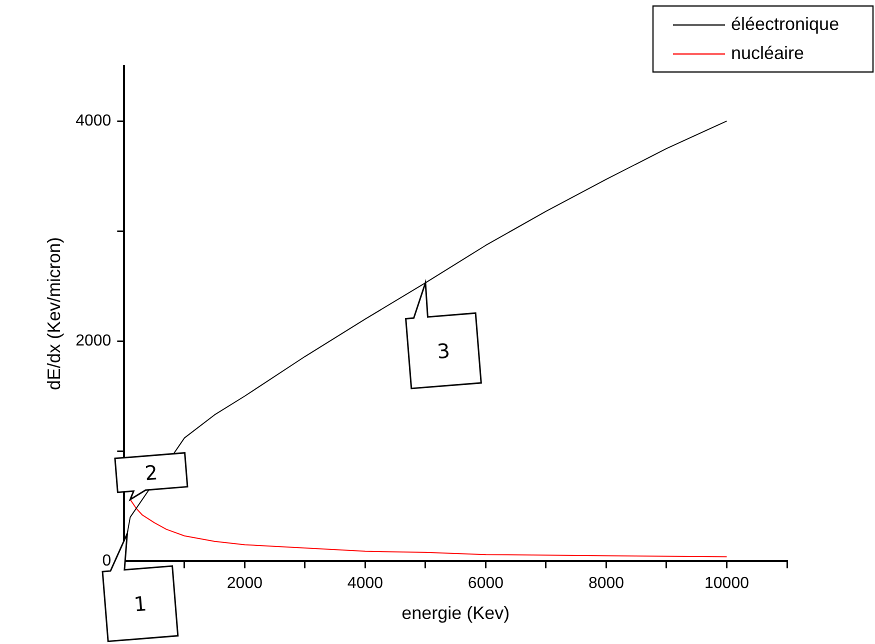  I want to click on y-axis-title: dE/dx (Kev/micron), so click(54, 313).